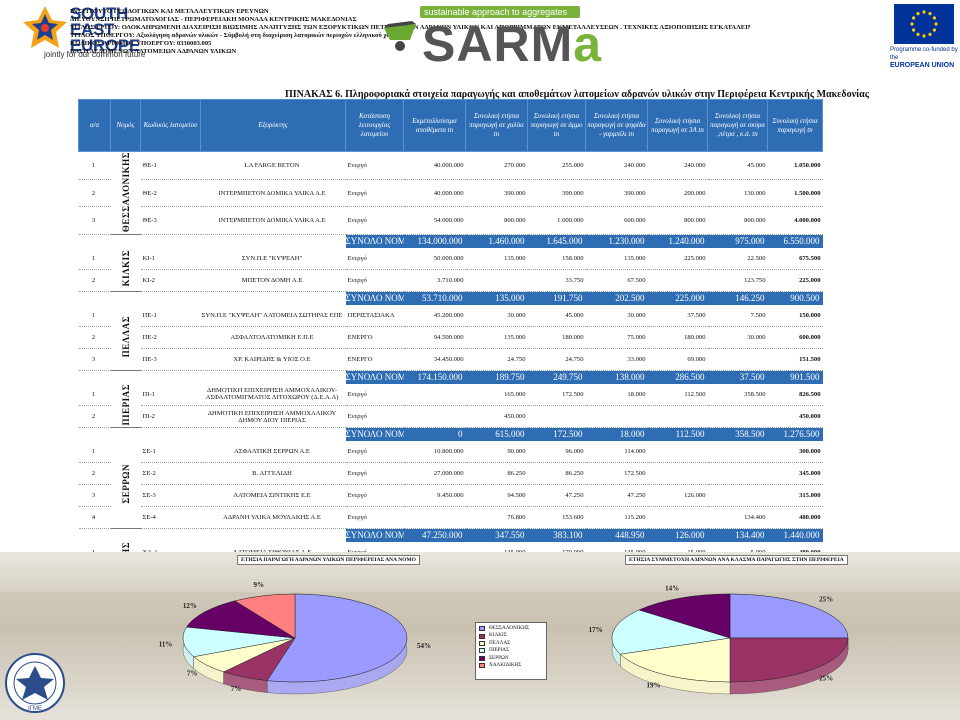 The height and width of the screenshot is (720, 960). I want to click on gravel-cell: 86.250, so click(496, 474).